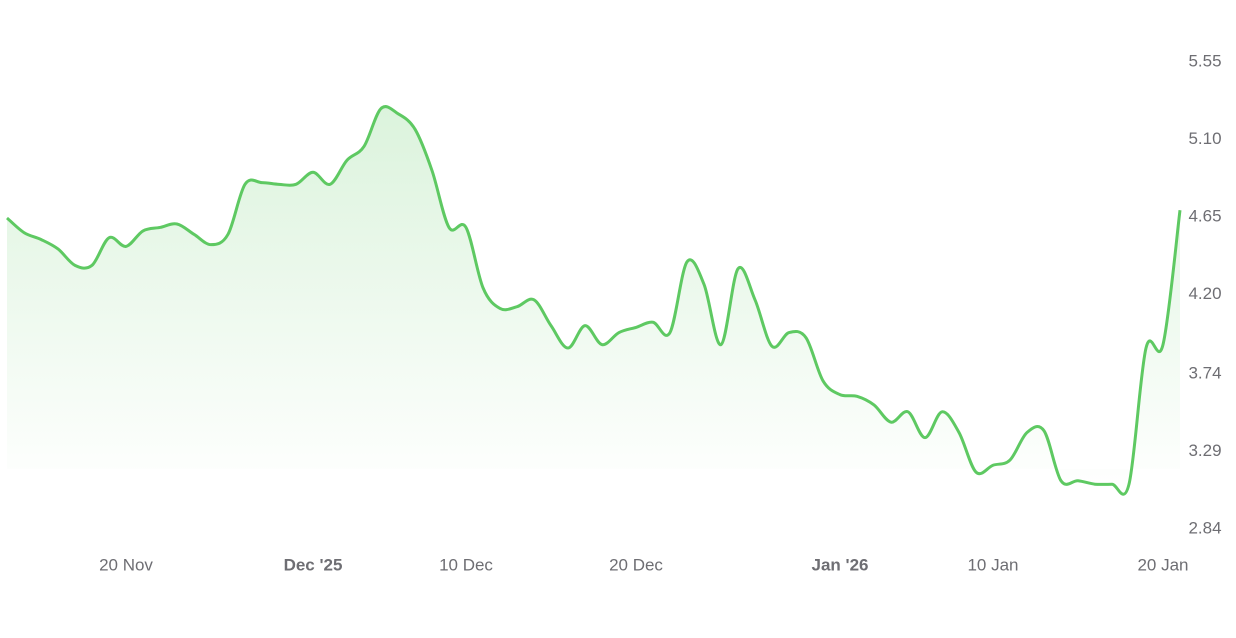 Image resolution: width=1236 pixels, height=638 pixels. I want to click on x-tick-label: 20 Jan, so click(1162, 564).